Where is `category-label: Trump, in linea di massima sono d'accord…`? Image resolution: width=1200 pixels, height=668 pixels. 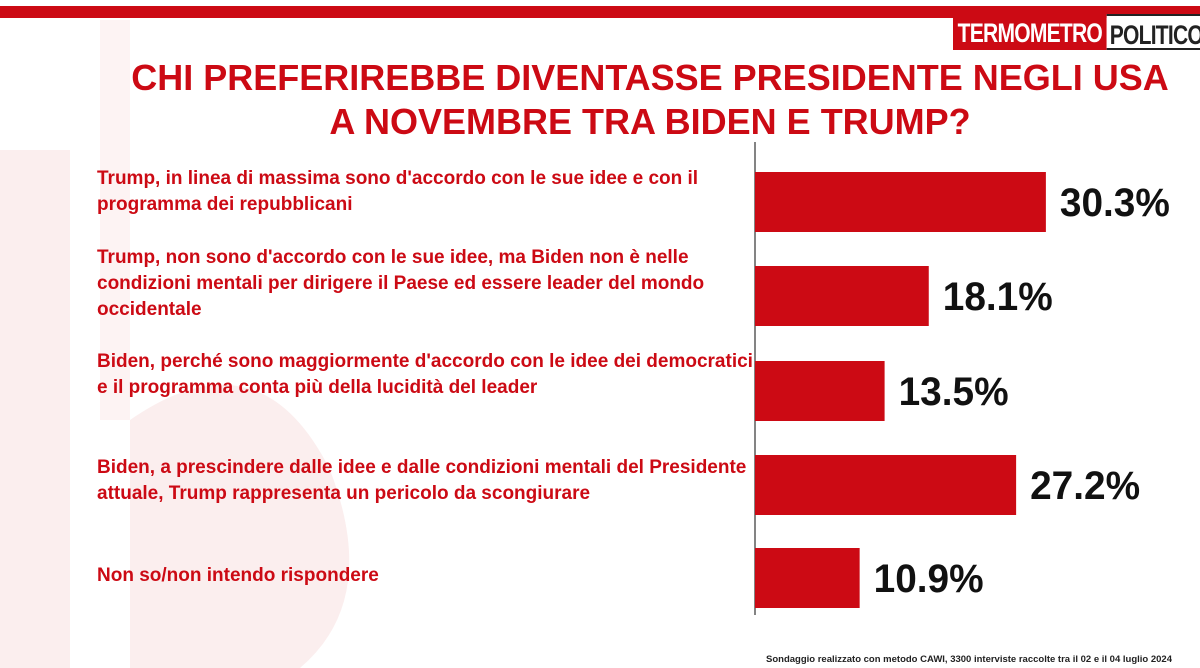 category-label: Trump, in linea di massima sono d'accord… is located at coordinates (398, 191).